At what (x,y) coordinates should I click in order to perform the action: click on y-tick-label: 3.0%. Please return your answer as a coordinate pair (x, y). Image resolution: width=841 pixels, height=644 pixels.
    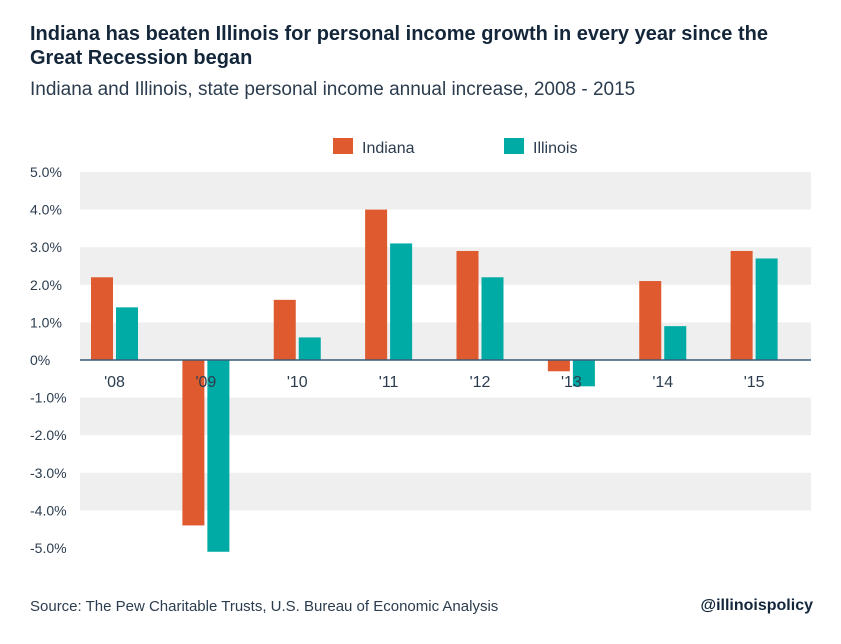
    Looking at the image, I should click on (46, 247).